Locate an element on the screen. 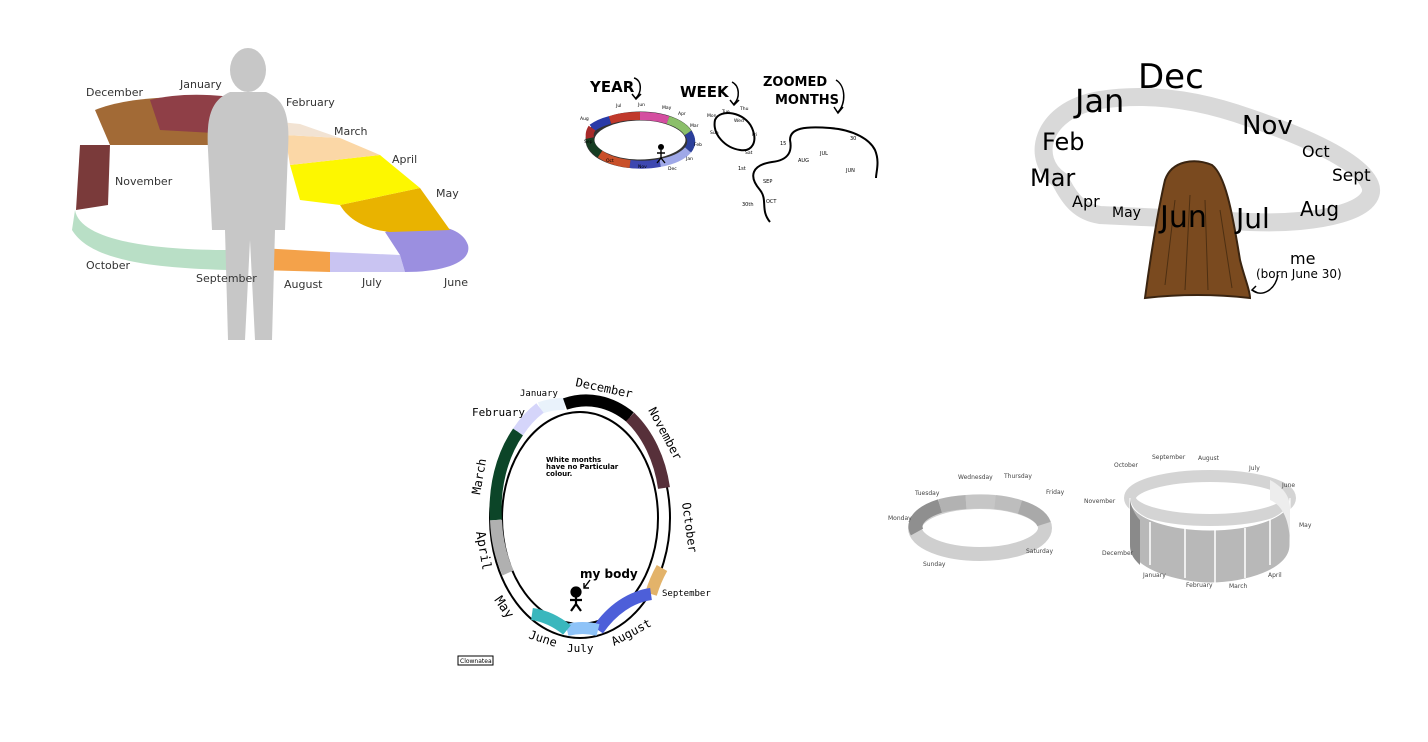  label-wednesday: Wednesday is located at coordinates (975, 477).